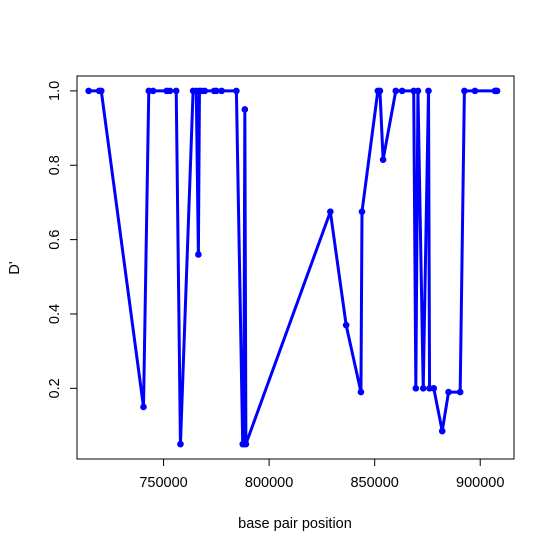 The height and width of the screenshot is (552, 553). Describe the element at coordinates (374, 483) in the screenshot. I see `x-tick-label: 850000` at that location.